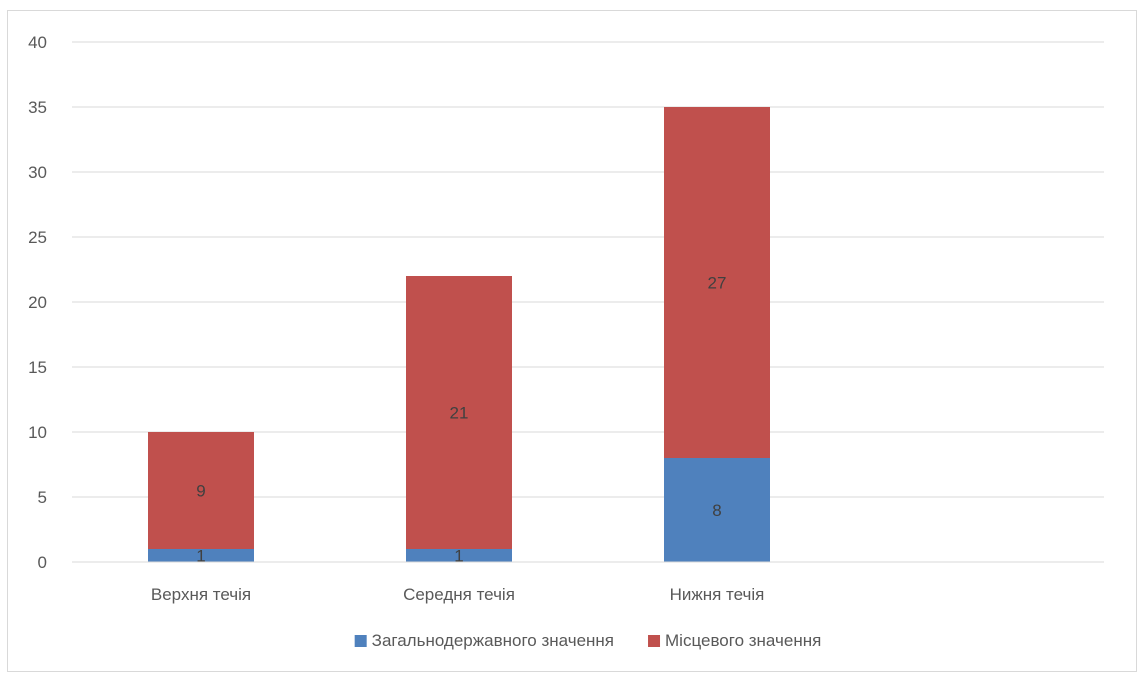 The image size is (1146, 678). I want to click on y-tick-label: 35, so click(37, 107).